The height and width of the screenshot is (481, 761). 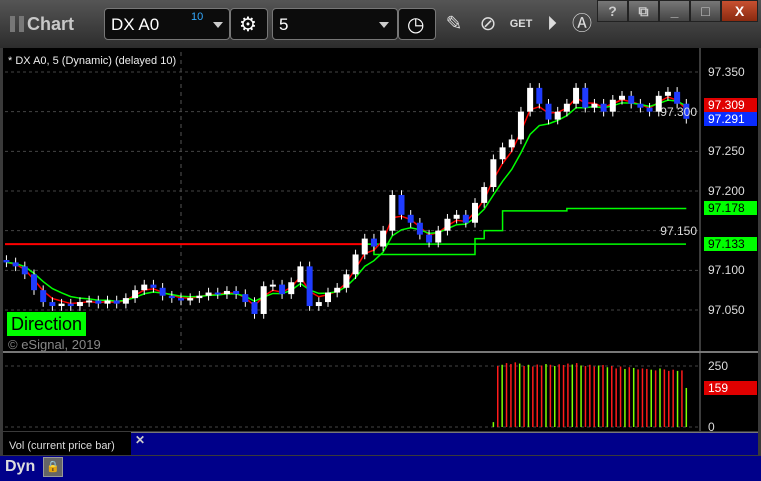 I want to click on chart-legend: * DX A0, 5 (Dynamic) (delayed 10), so click(x=92, y=61).